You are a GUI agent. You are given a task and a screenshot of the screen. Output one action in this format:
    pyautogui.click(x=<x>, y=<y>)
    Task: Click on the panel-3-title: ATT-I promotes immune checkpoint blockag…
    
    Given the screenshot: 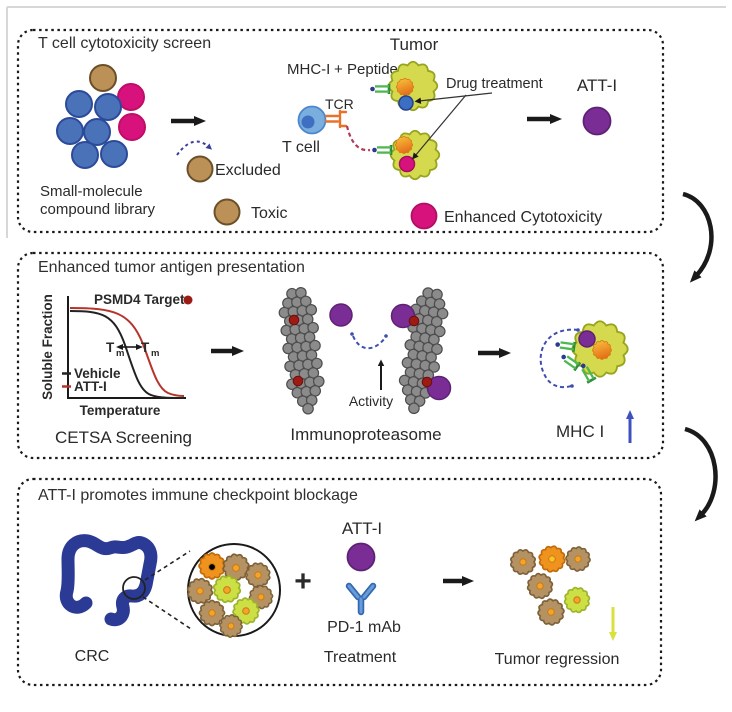 What is the action you would take?
    pyautogui.click(x=198, y=495)
    